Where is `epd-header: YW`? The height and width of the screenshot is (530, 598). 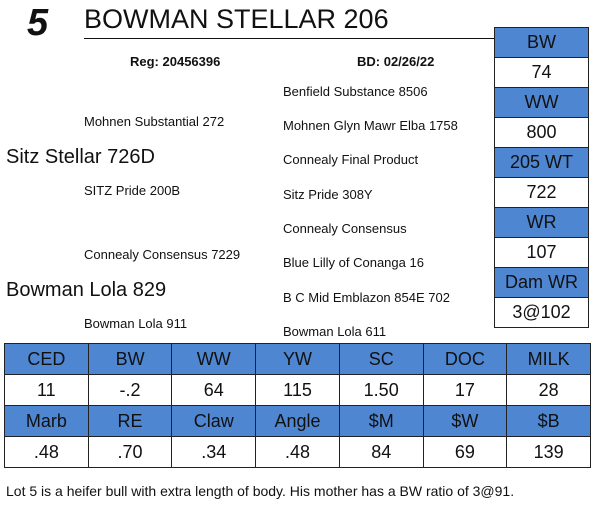 epd-header: YW is located at coordinates (298, 359).